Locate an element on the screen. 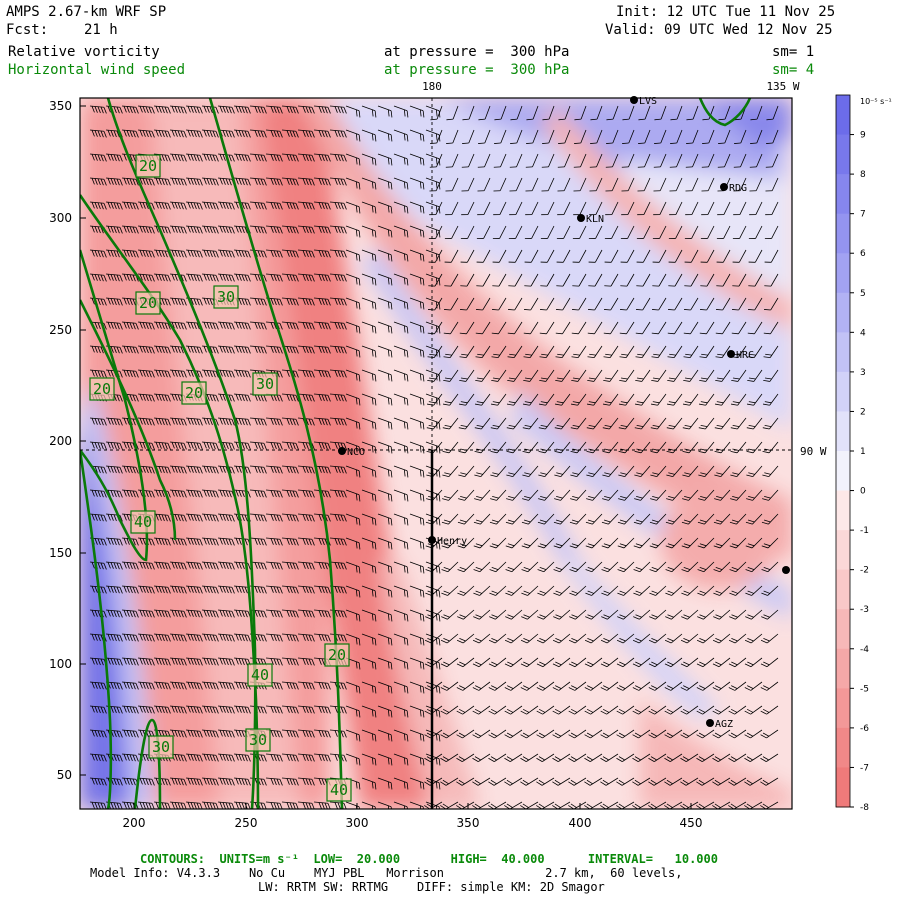 The width and height of the screenshot is (900, 900). colorbar-label: 8 is located at coordinates (863, 175).